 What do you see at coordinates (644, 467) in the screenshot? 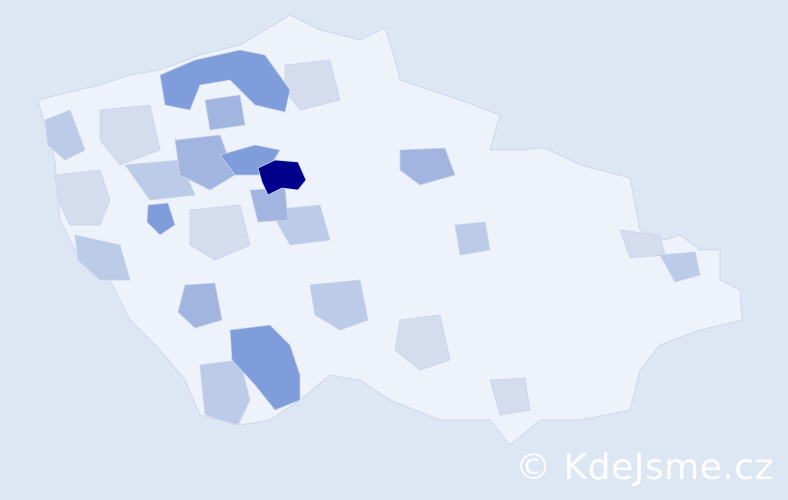
I see `watermark: © KdeJsme.cz` at bounding box center [644, 467].